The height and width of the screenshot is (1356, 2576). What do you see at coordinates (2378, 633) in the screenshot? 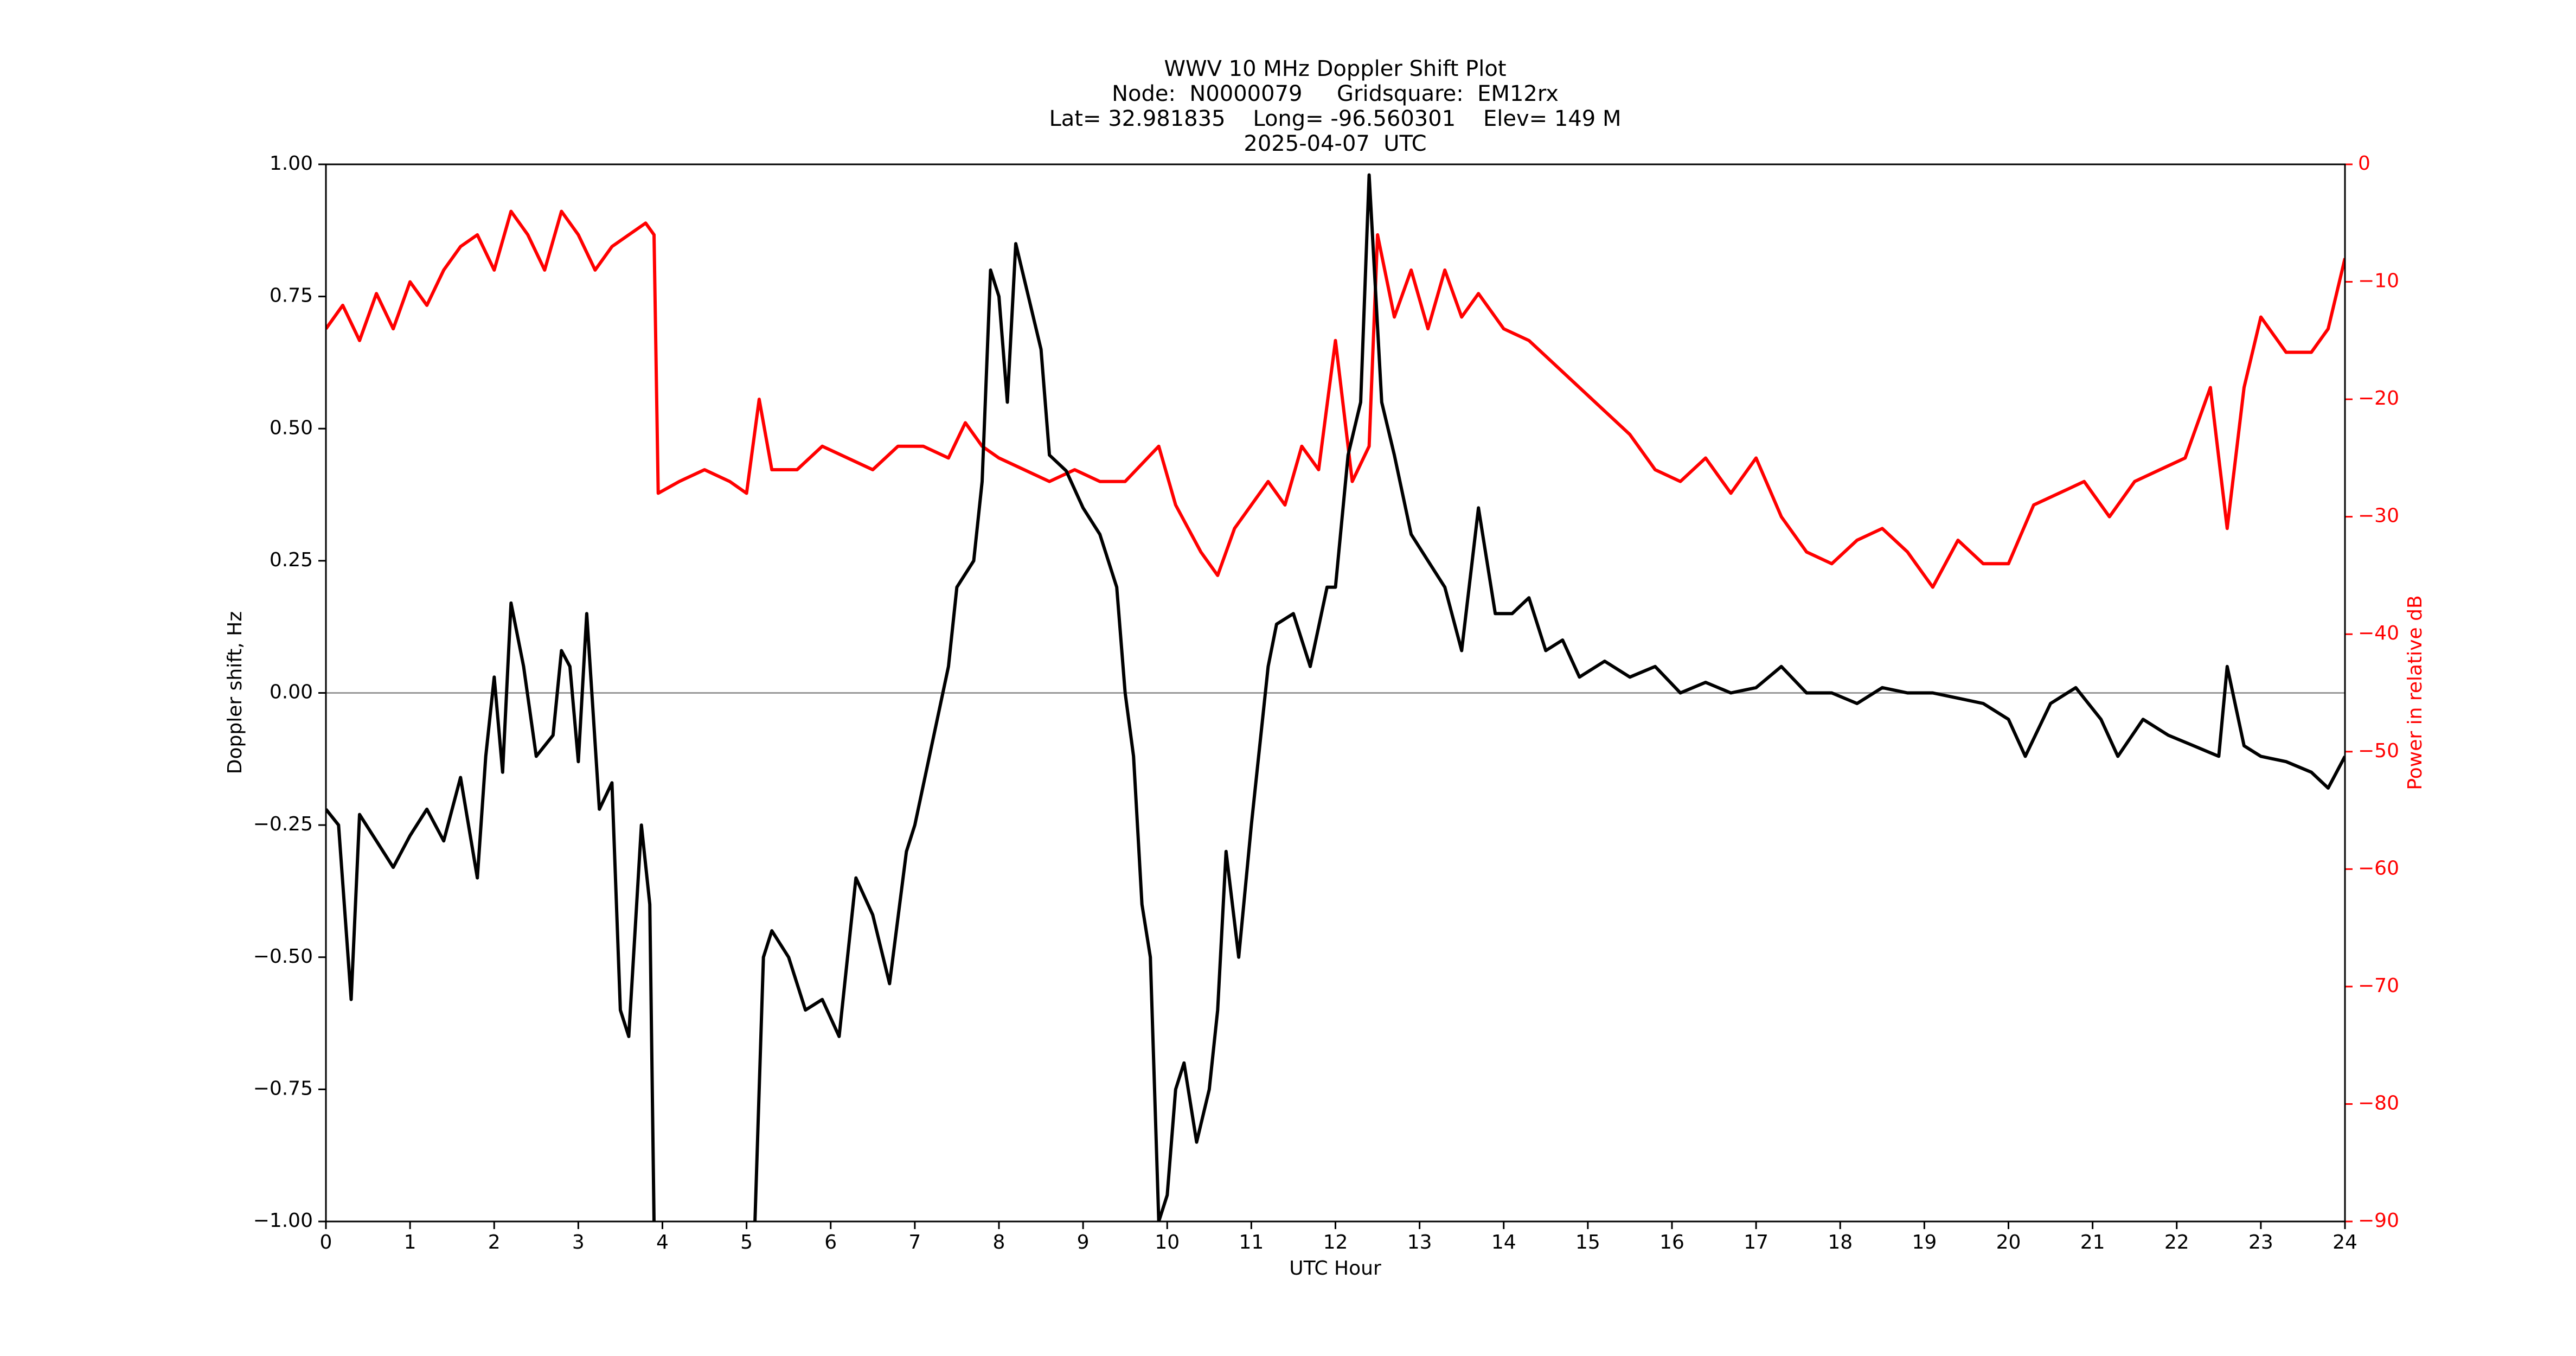
I see `y2-tick-label: −40` at bounding box center [2378, 633].